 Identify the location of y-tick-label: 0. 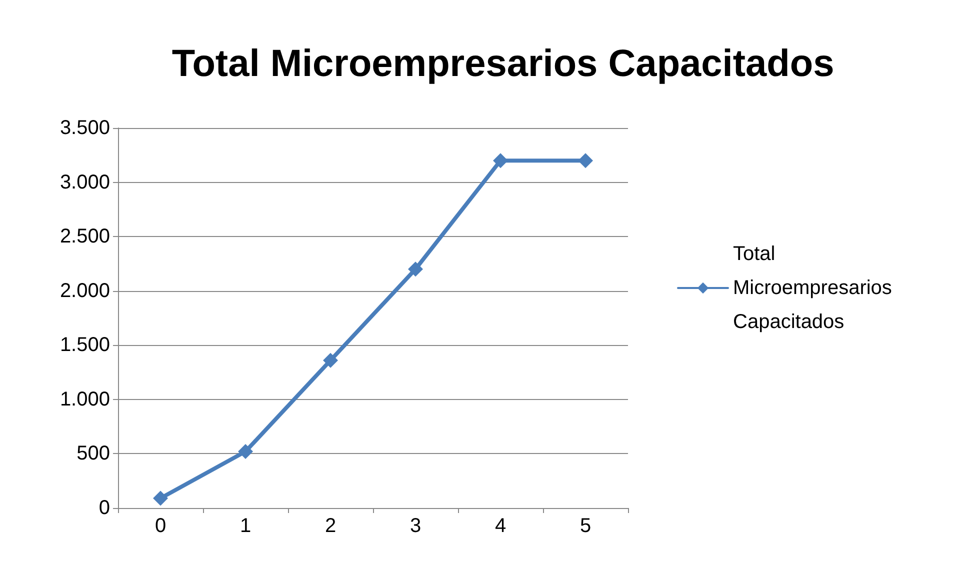
(104, 508).